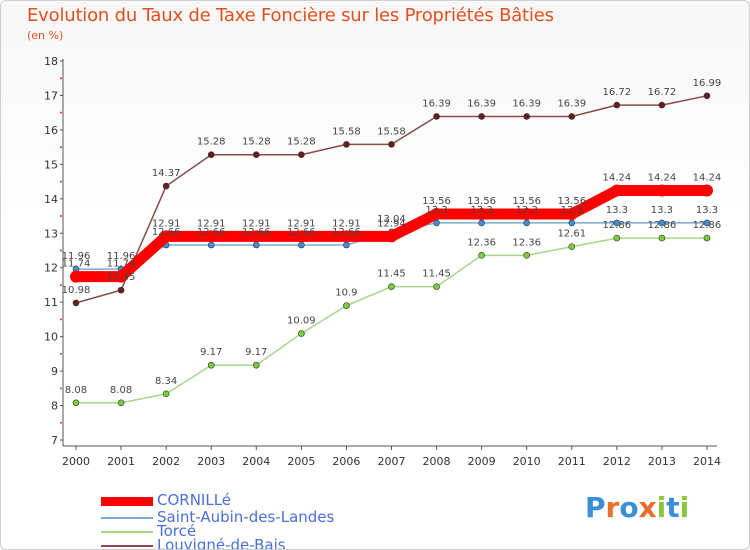 This screenshot has height=550, width=750. I want to click on y-tick-label: 9, so click(54, 371).